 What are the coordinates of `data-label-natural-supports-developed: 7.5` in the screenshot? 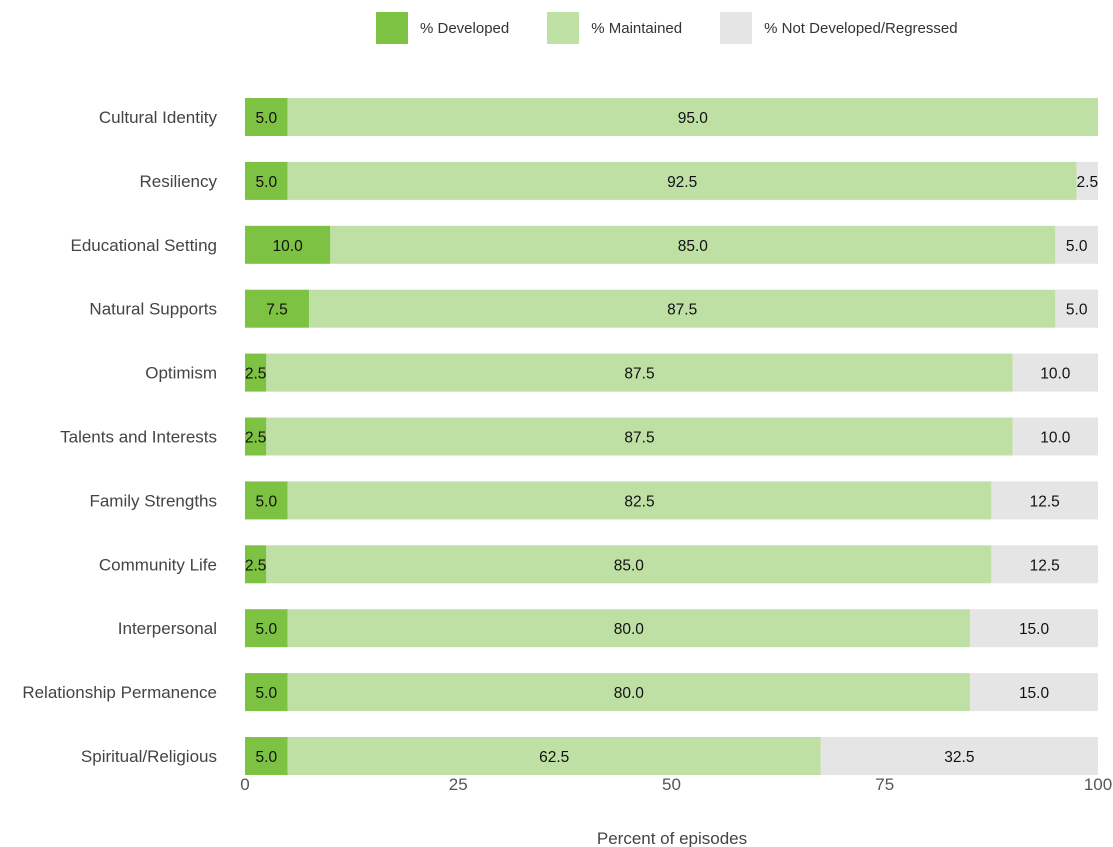 It's located at (277, 310).